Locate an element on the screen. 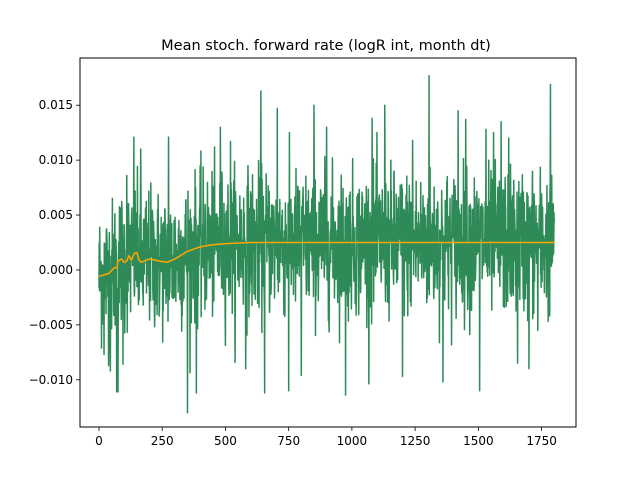 The height and width of the screenshot is (480, 640). x-tick-label: 750 is located at coordinates (288, 441).